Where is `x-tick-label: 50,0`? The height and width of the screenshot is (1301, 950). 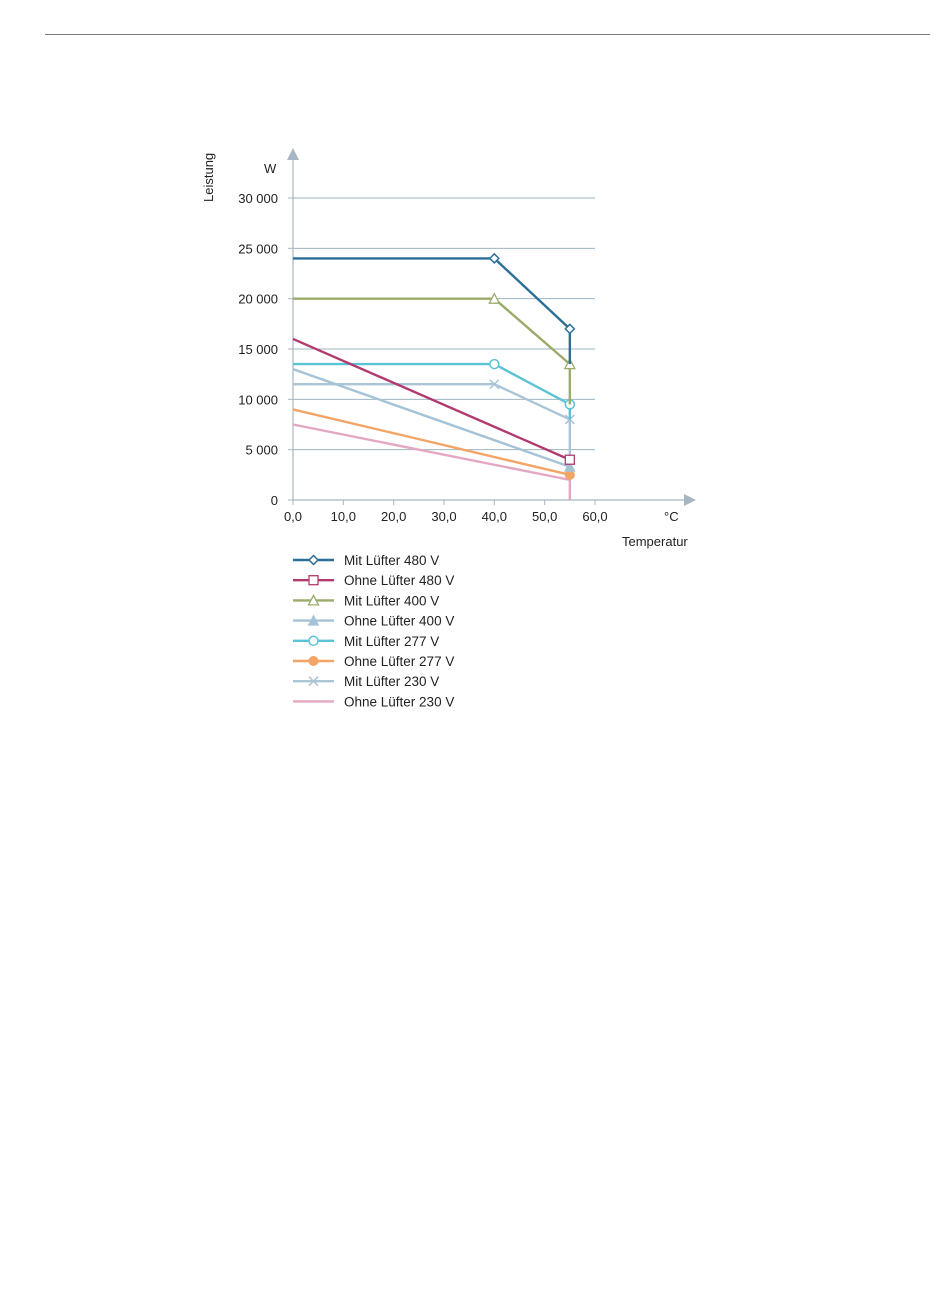 x-tick-label: 50,0 is located at coordinates (544, 516).